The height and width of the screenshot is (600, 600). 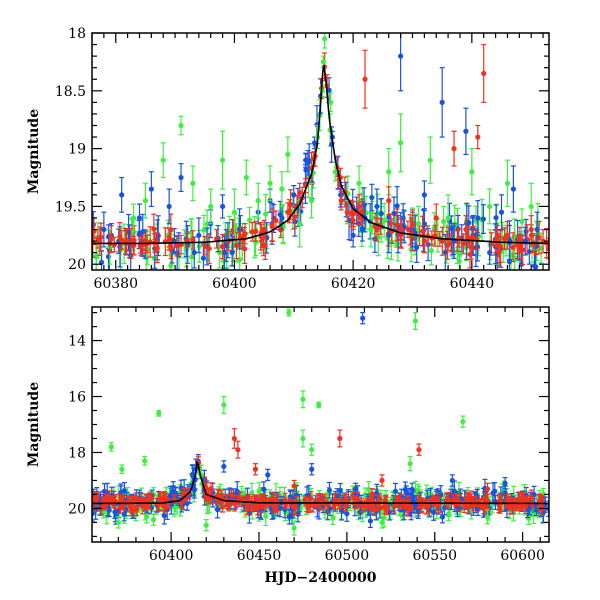 What do you see at coordinates (259, 556) in the screenshot?
I see `x-tick-label: 60450` at bounding box center [259, 556].